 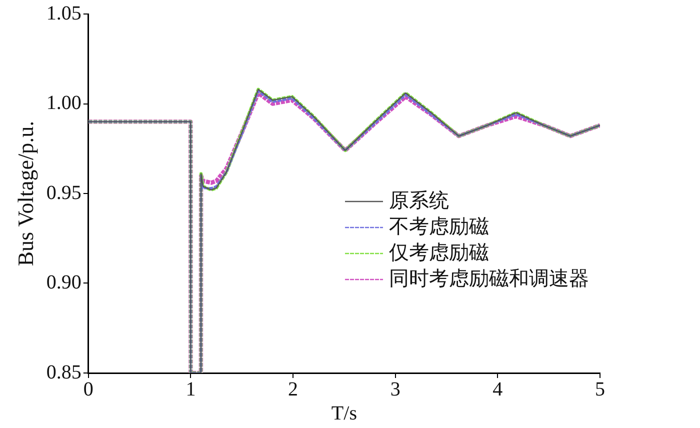 What do you see at coordinates (64, 103) in the screenshot?
I see `y-tick-label: 1.00` at bounding box center [64, 103].